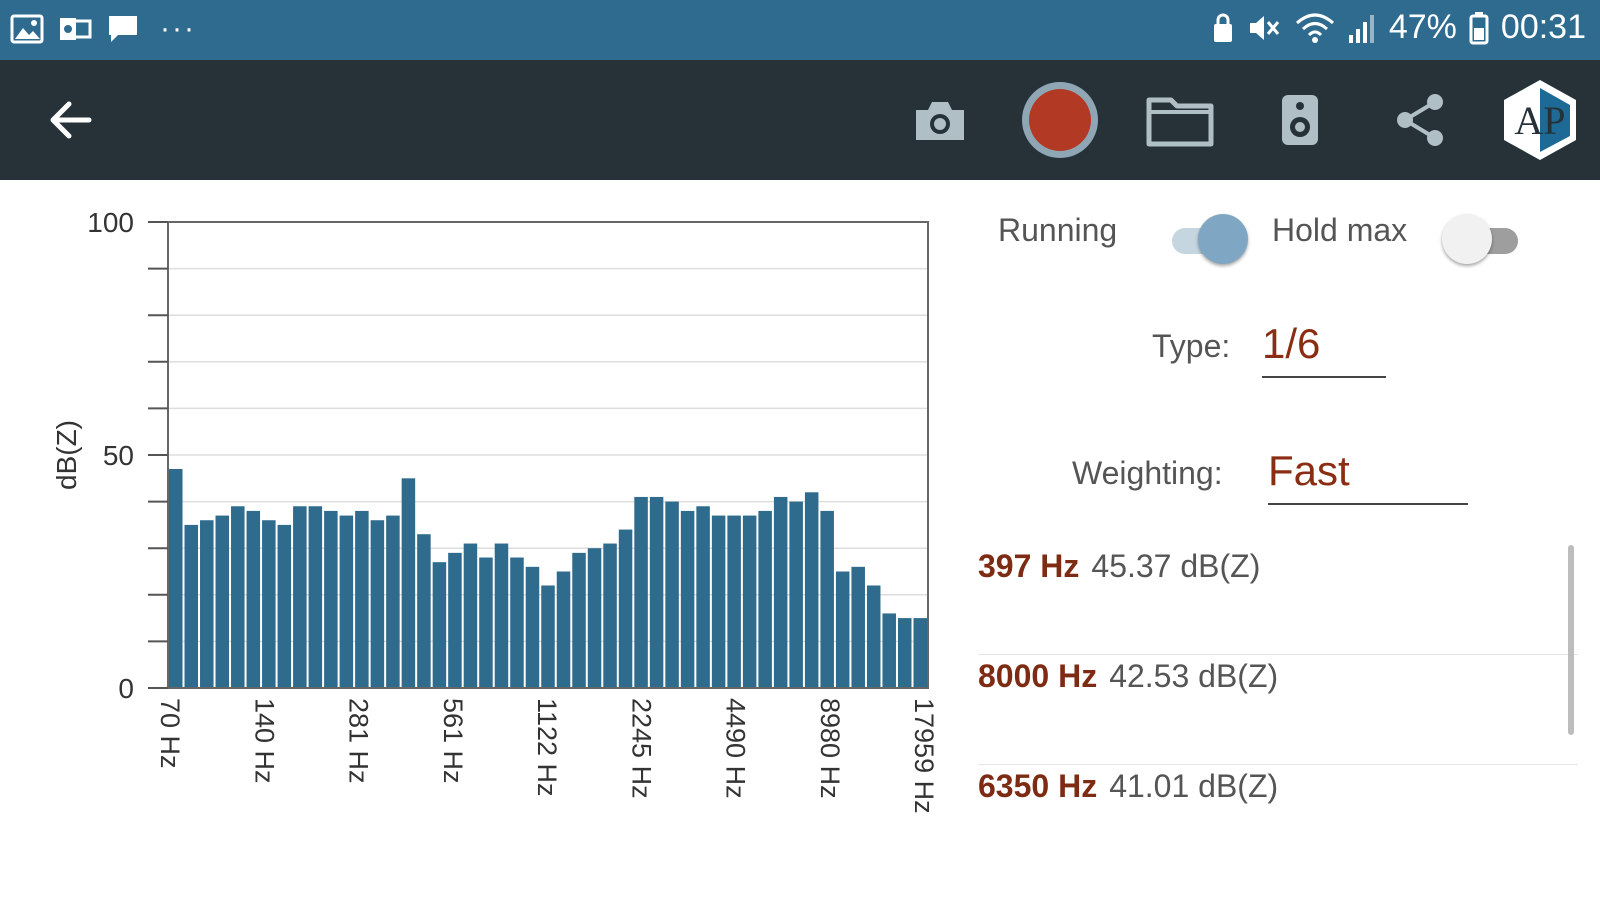 This screenshot has width=1600, height=900. Describe the element at coordinates (170, 733) in the screenshot. I see `x-tick-label: 70 Hz` at that location.